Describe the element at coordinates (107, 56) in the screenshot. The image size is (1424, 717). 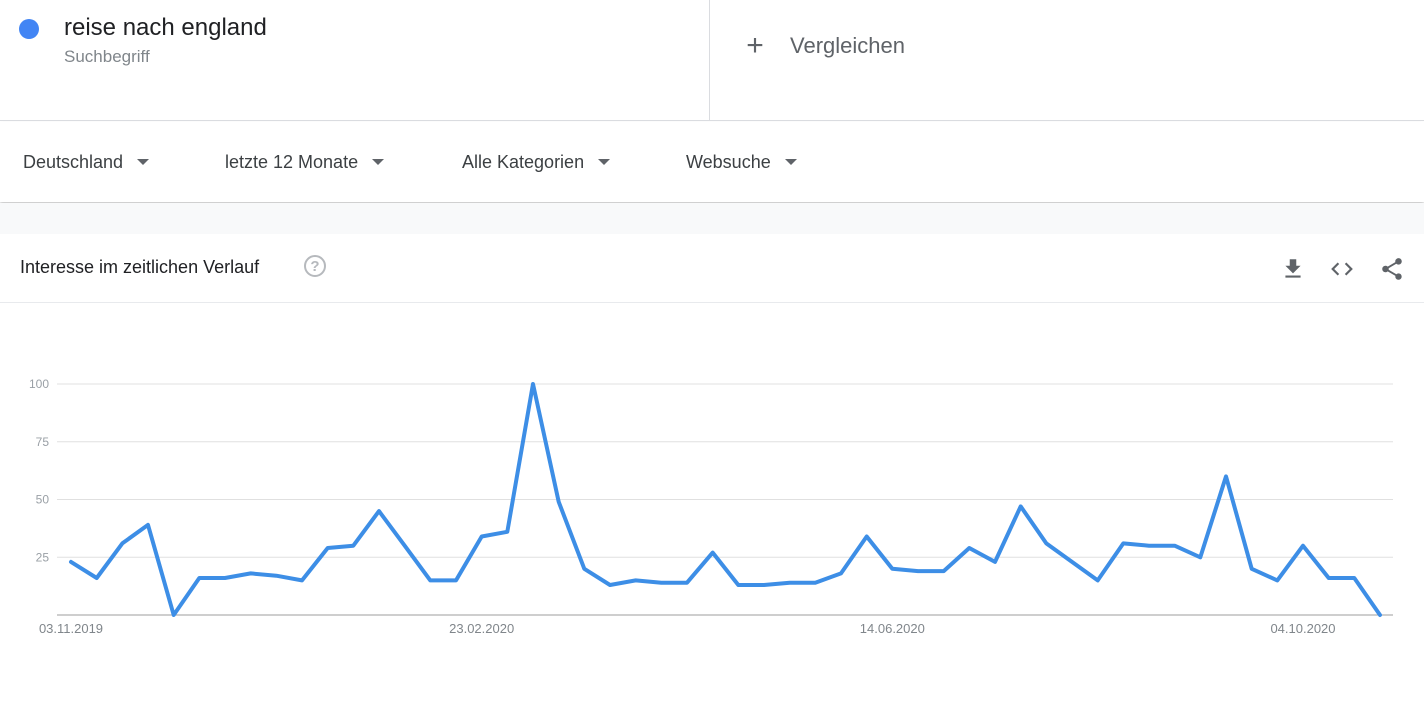
I see `search-term-type: Suchbegriff` at that location.